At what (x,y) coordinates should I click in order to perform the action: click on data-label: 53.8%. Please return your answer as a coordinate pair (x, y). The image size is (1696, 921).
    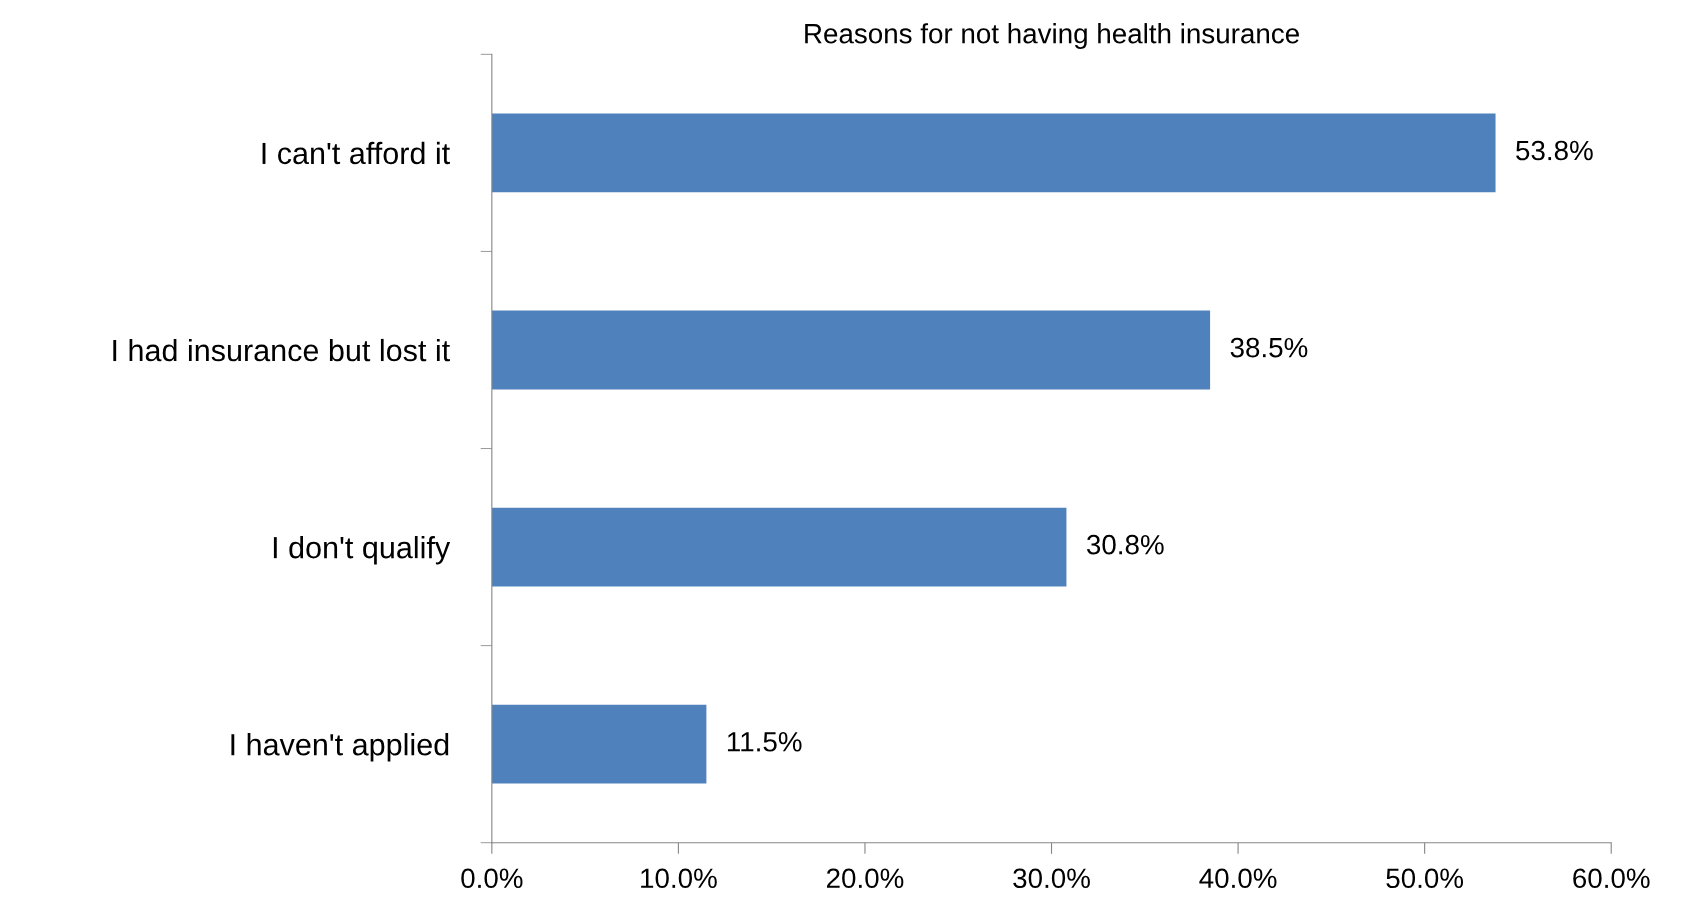
    Looking at the image, I should click on (1554, 150).